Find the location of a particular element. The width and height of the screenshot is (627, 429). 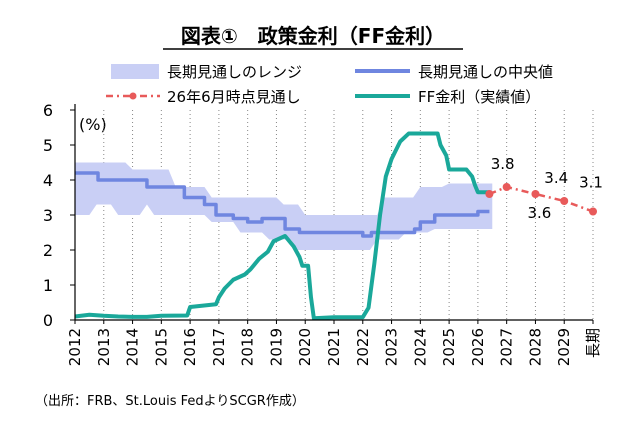

x-tick-label: 2021 is located at coordinates (334, 347).